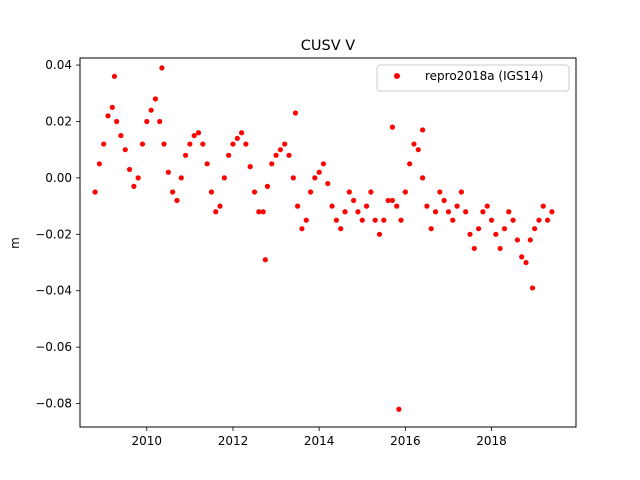  I want to click on x-axis: 2010 2012 2014 2016 2018, so click(319, 437).